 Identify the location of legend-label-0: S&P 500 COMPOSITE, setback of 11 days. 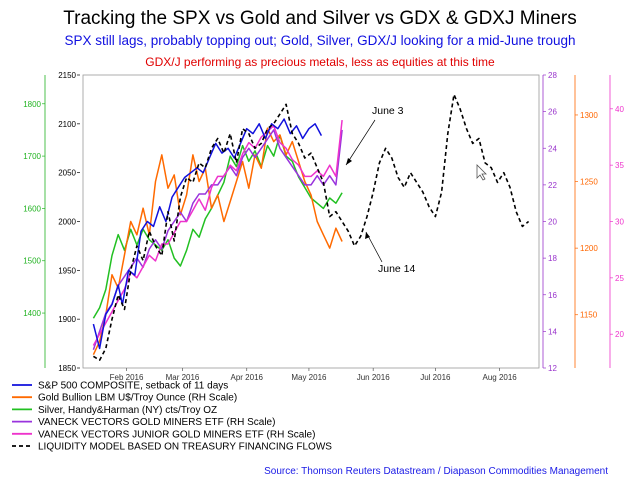
(133, 386).